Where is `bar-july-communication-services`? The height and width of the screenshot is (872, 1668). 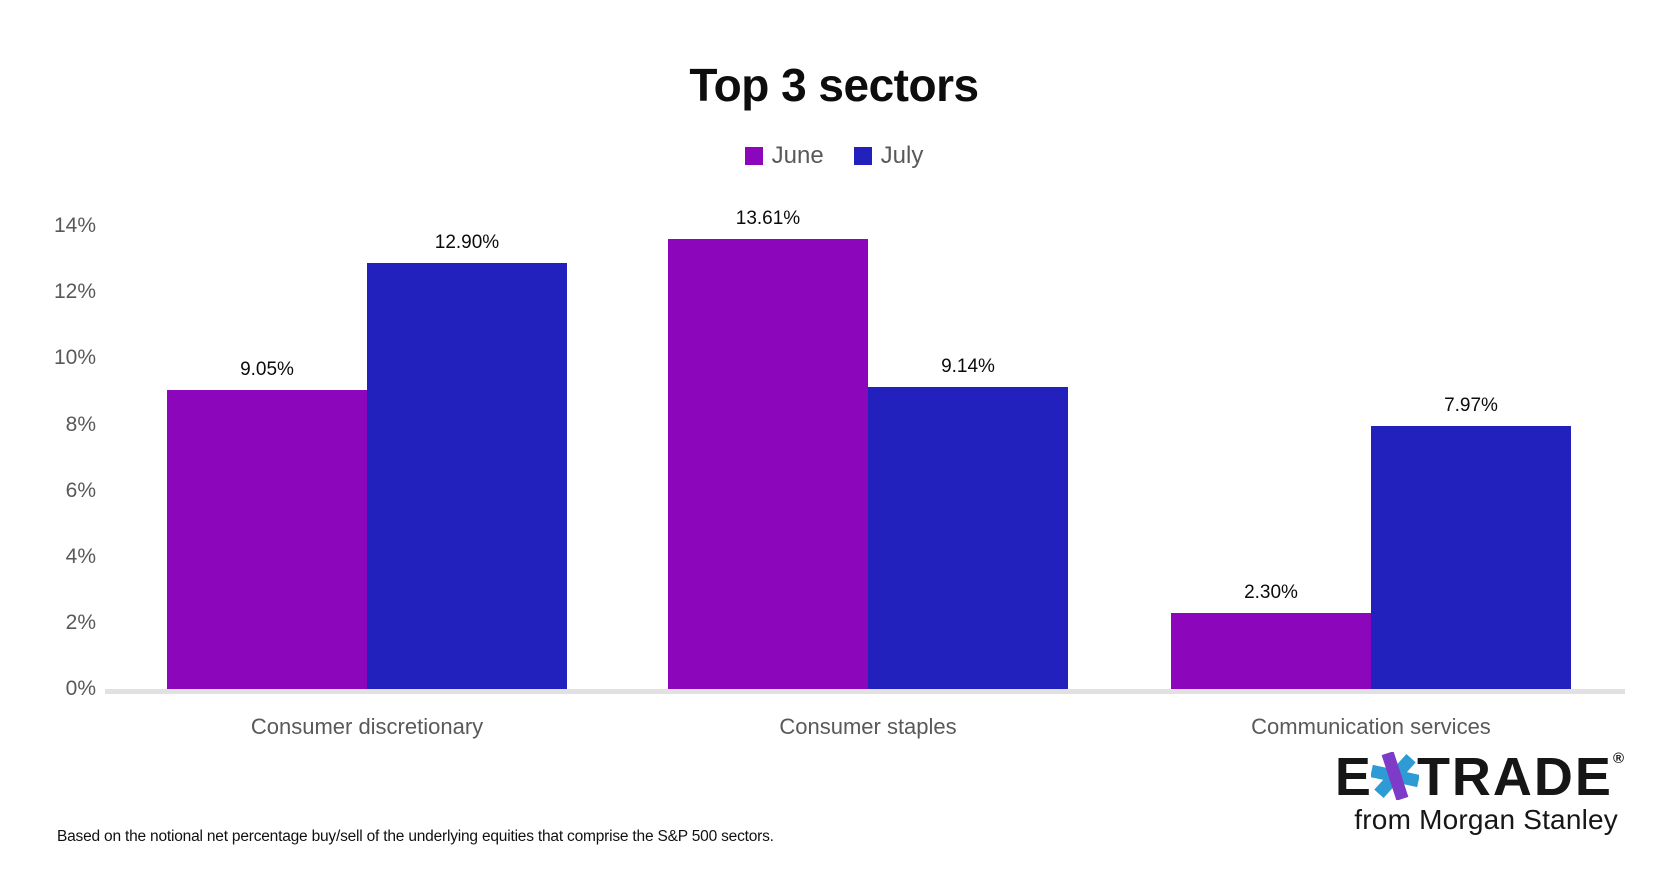 bar-july-communication-services is located at coordinates (1471, 557).